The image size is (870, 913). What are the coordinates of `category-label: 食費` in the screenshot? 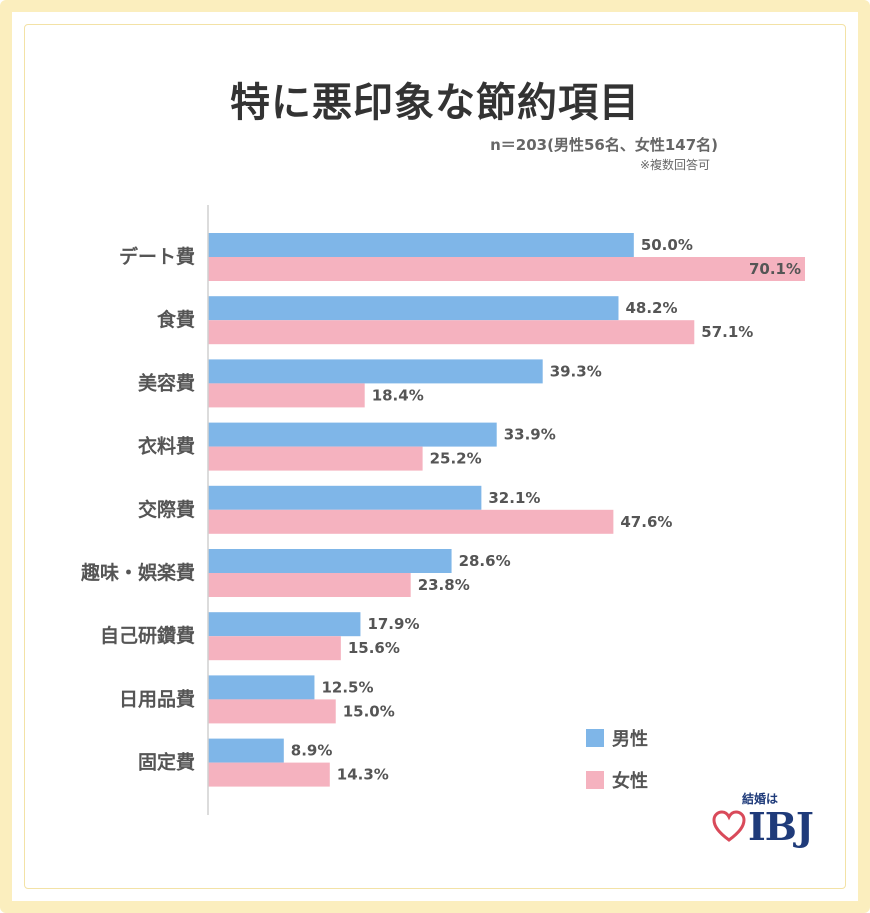 It's located at (176, 319).